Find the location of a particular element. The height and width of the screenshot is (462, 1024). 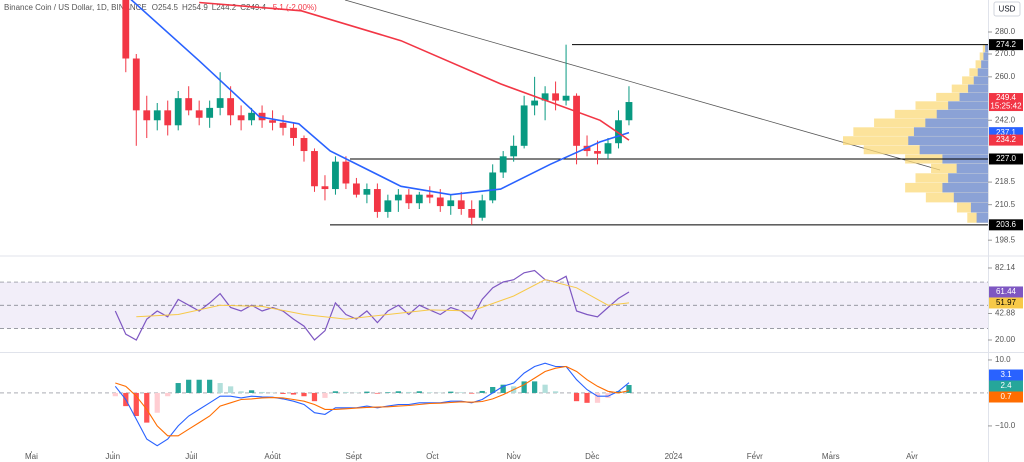

price-tag: 2.4 is located at coordinates (1006, 386).